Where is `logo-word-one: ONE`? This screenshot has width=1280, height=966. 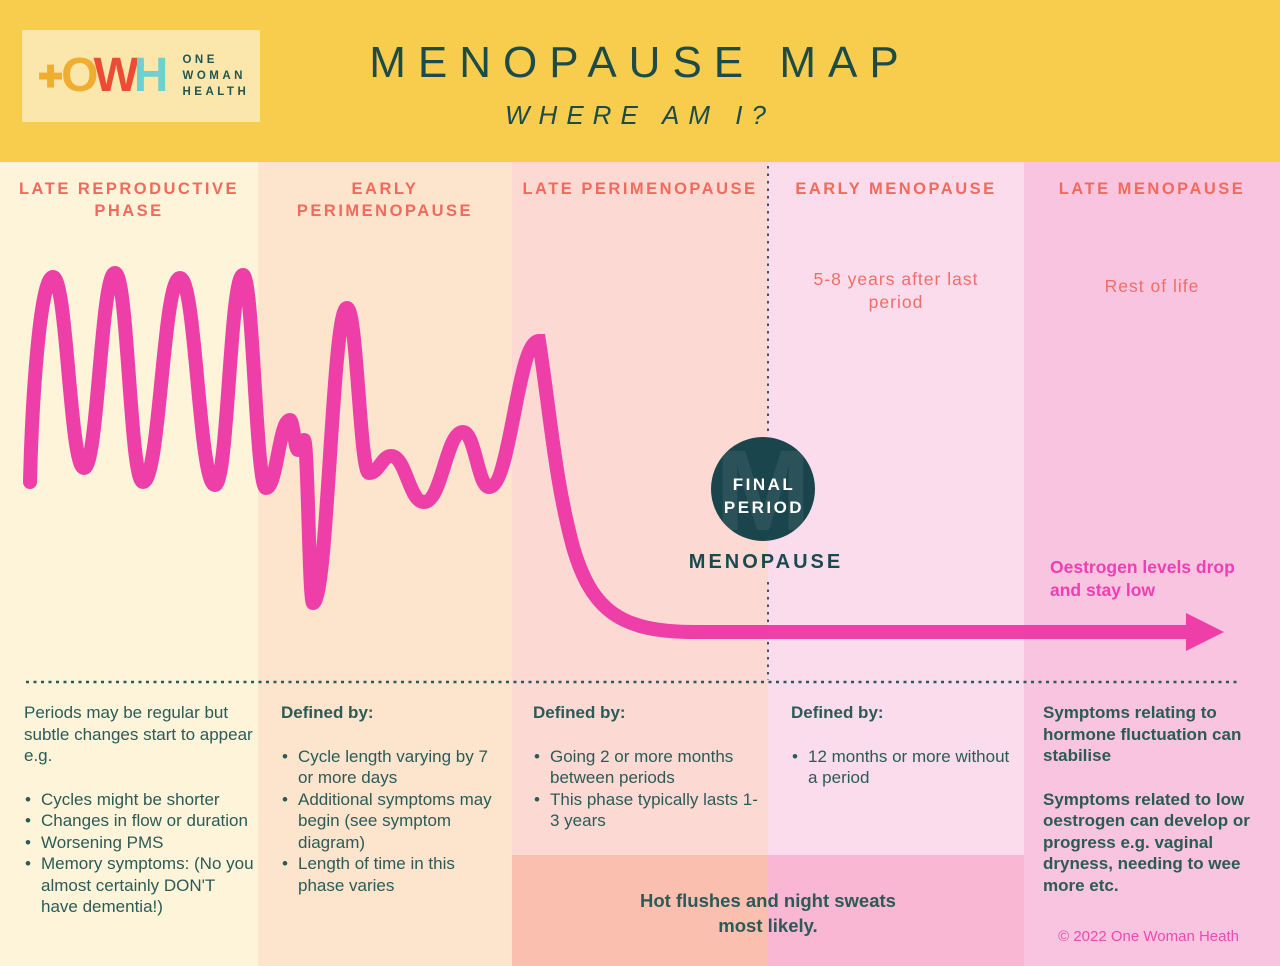 logo-word-one: ONE is located at coordinates (200, 60).